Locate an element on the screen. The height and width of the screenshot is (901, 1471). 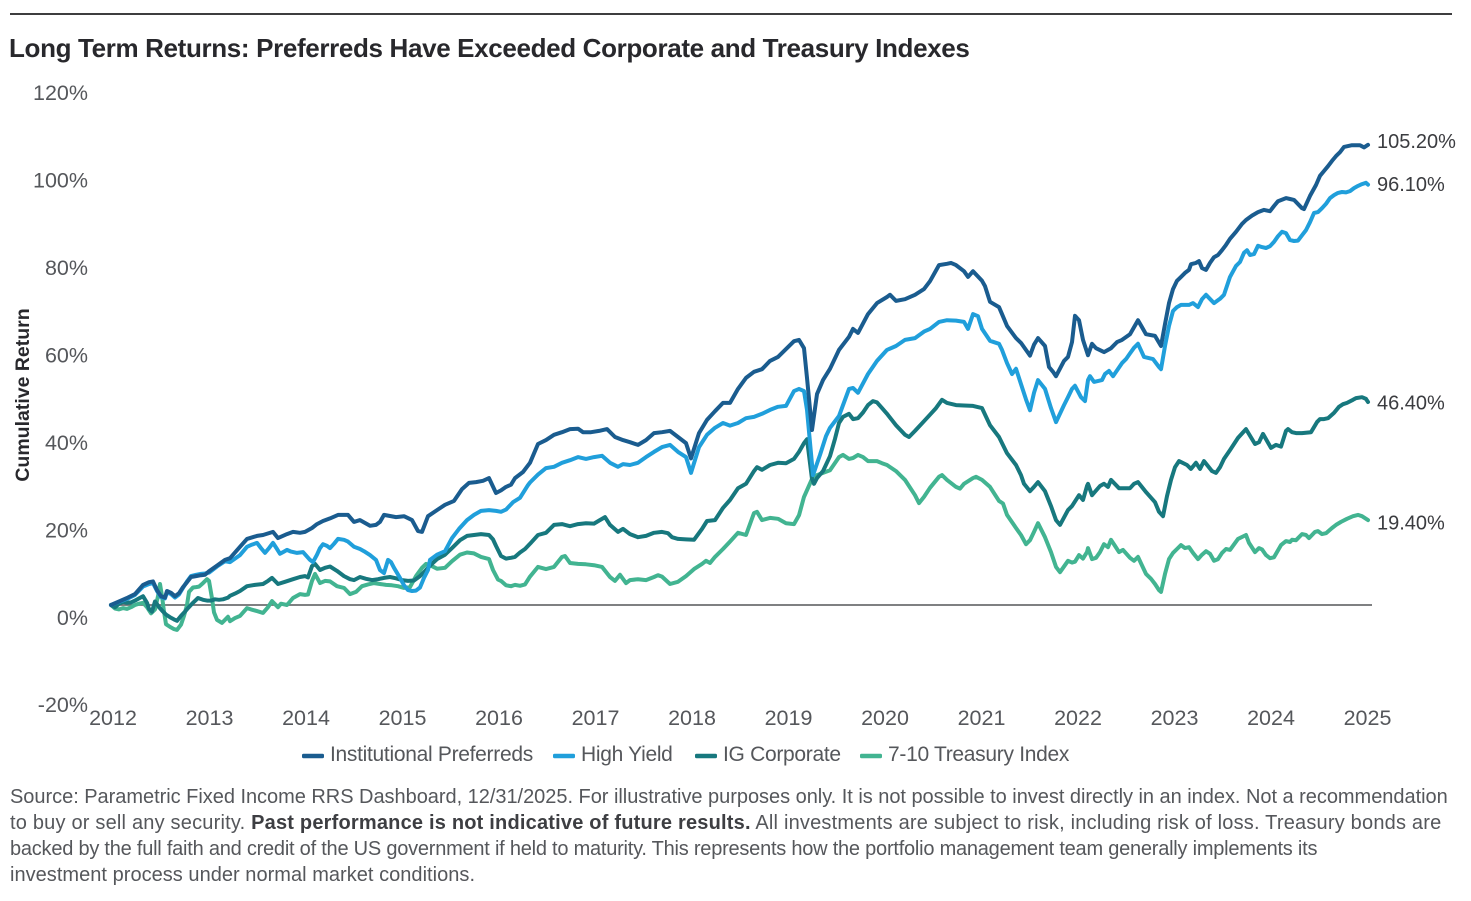
svg-text: 120% is located at coordinates (60, 93).